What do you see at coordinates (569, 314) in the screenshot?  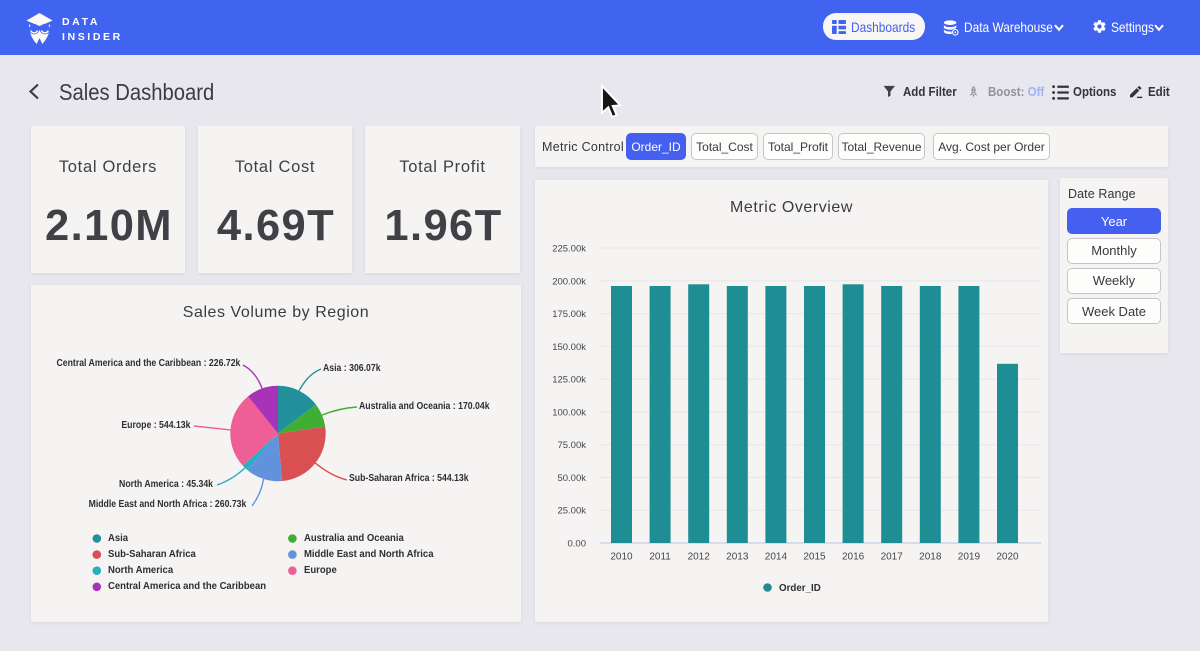 I see `svg-text: 175.00k` at bounding box center [569, 314].